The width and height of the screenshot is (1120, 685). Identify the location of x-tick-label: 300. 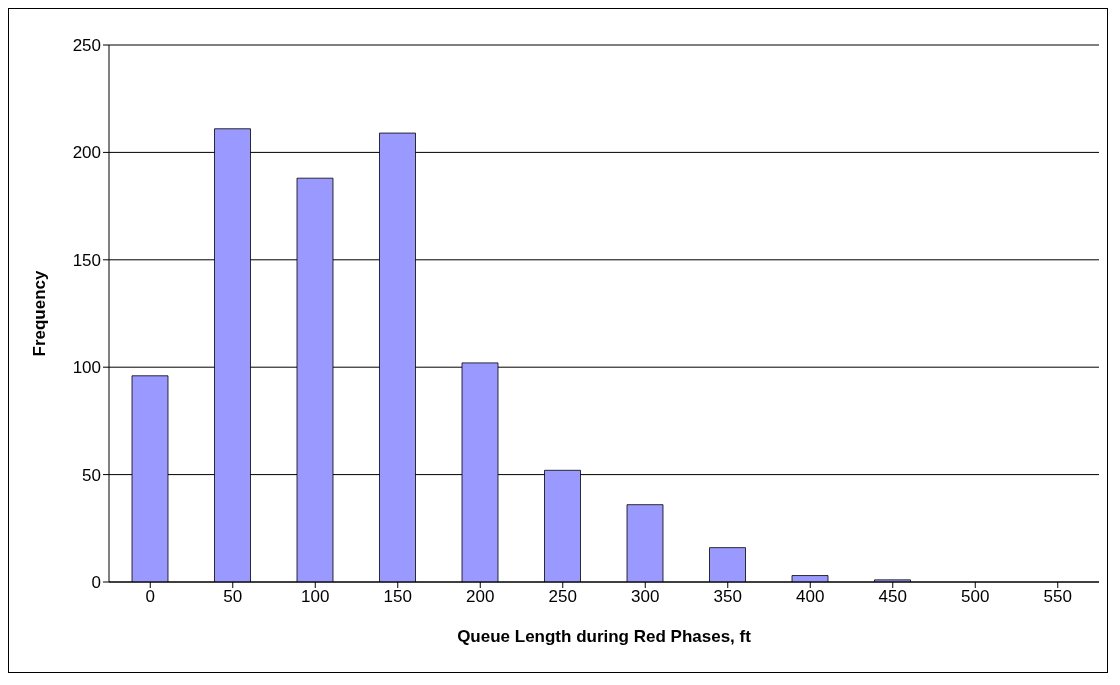
(645, 597).